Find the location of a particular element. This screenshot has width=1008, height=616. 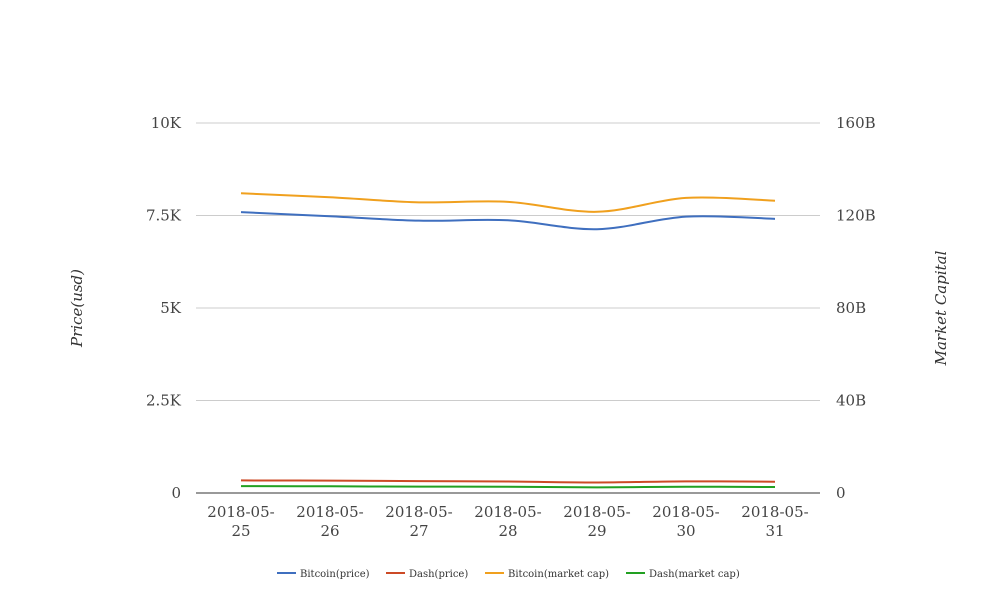

right-axis-title: Market Capital is located at coordinates (941, 308).